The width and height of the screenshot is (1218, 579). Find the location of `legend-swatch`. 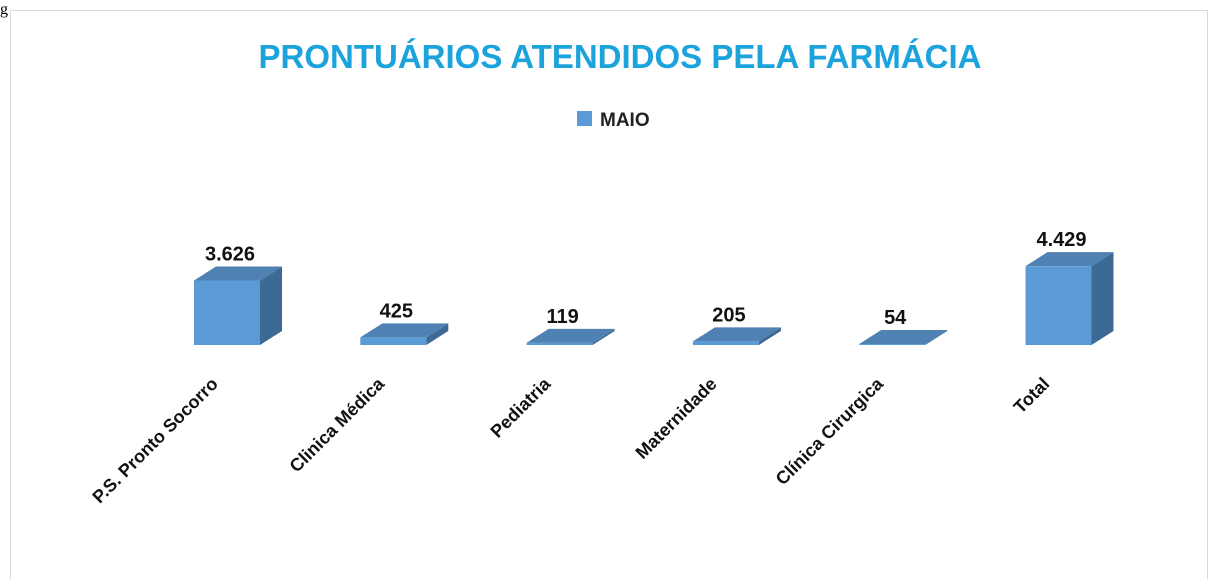

legend-swatch is located at coordinates (584, 118).